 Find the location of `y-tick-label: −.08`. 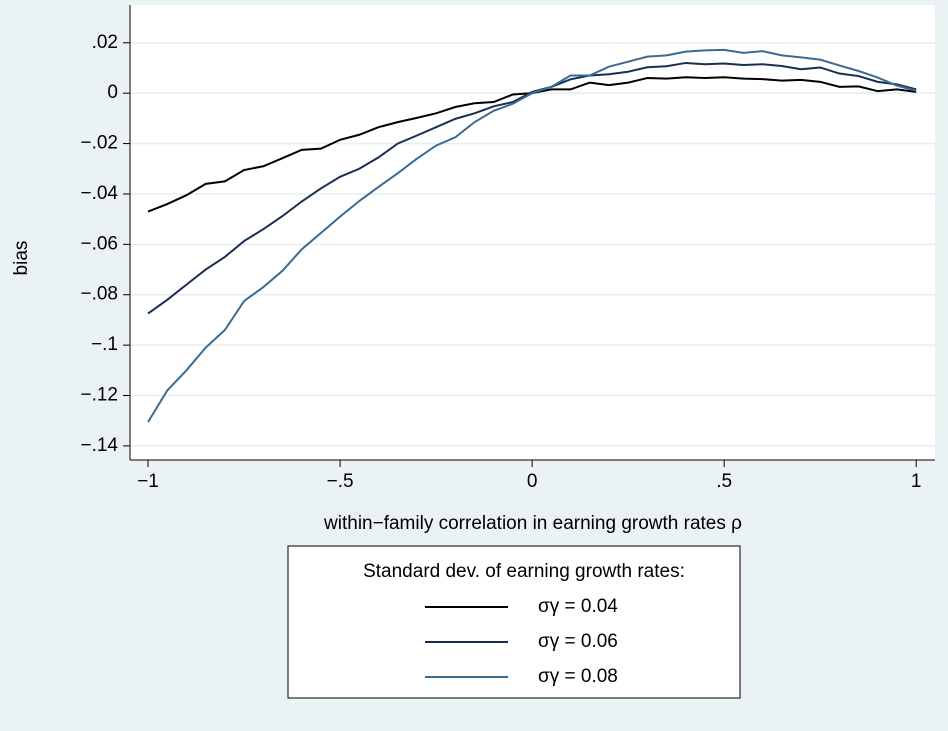

y-tick-label: −.08 is located at coordinates (99, 294).